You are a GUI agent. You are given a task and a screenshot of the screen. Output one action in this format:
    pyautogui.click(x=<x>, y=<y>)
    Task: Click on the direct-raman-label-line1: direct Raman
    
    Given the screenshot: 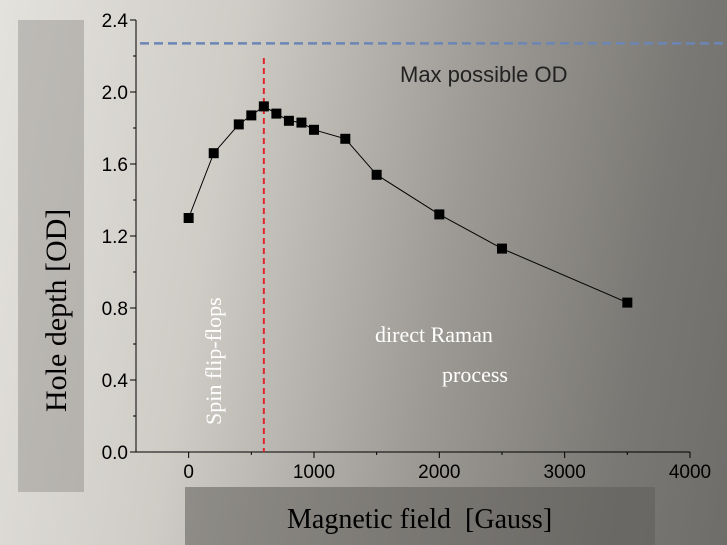 What is the action you would take?
    pyautogui.click(x=434, y=334)
    